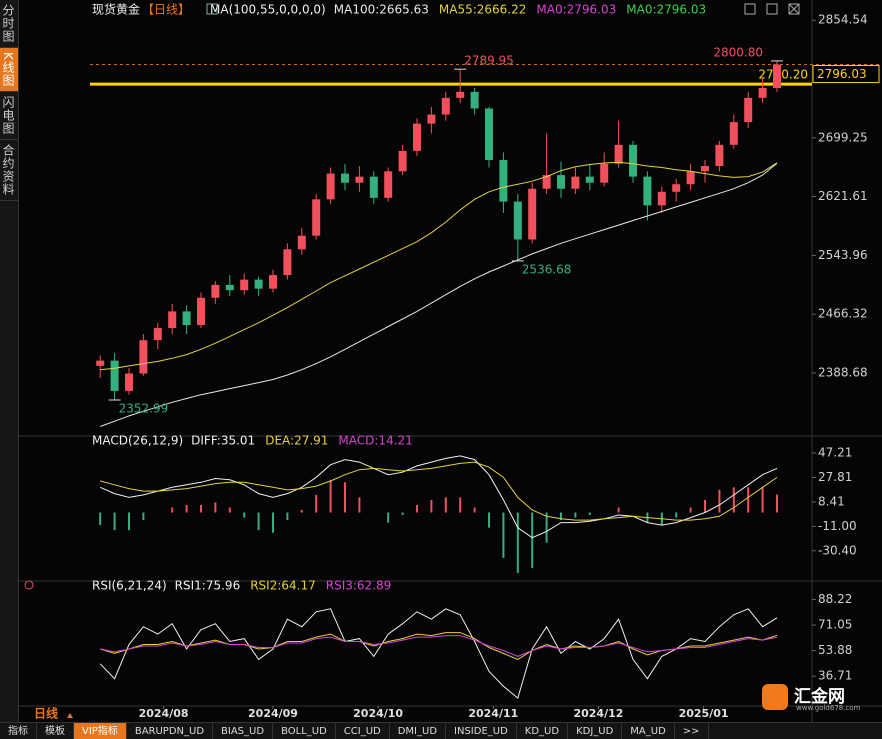 This screenshot has height=739, width=882. What do you see at coordinates (692, 731) in the screenshot?
I see `indicator-tab: >>` at bounding box center [692, 731].